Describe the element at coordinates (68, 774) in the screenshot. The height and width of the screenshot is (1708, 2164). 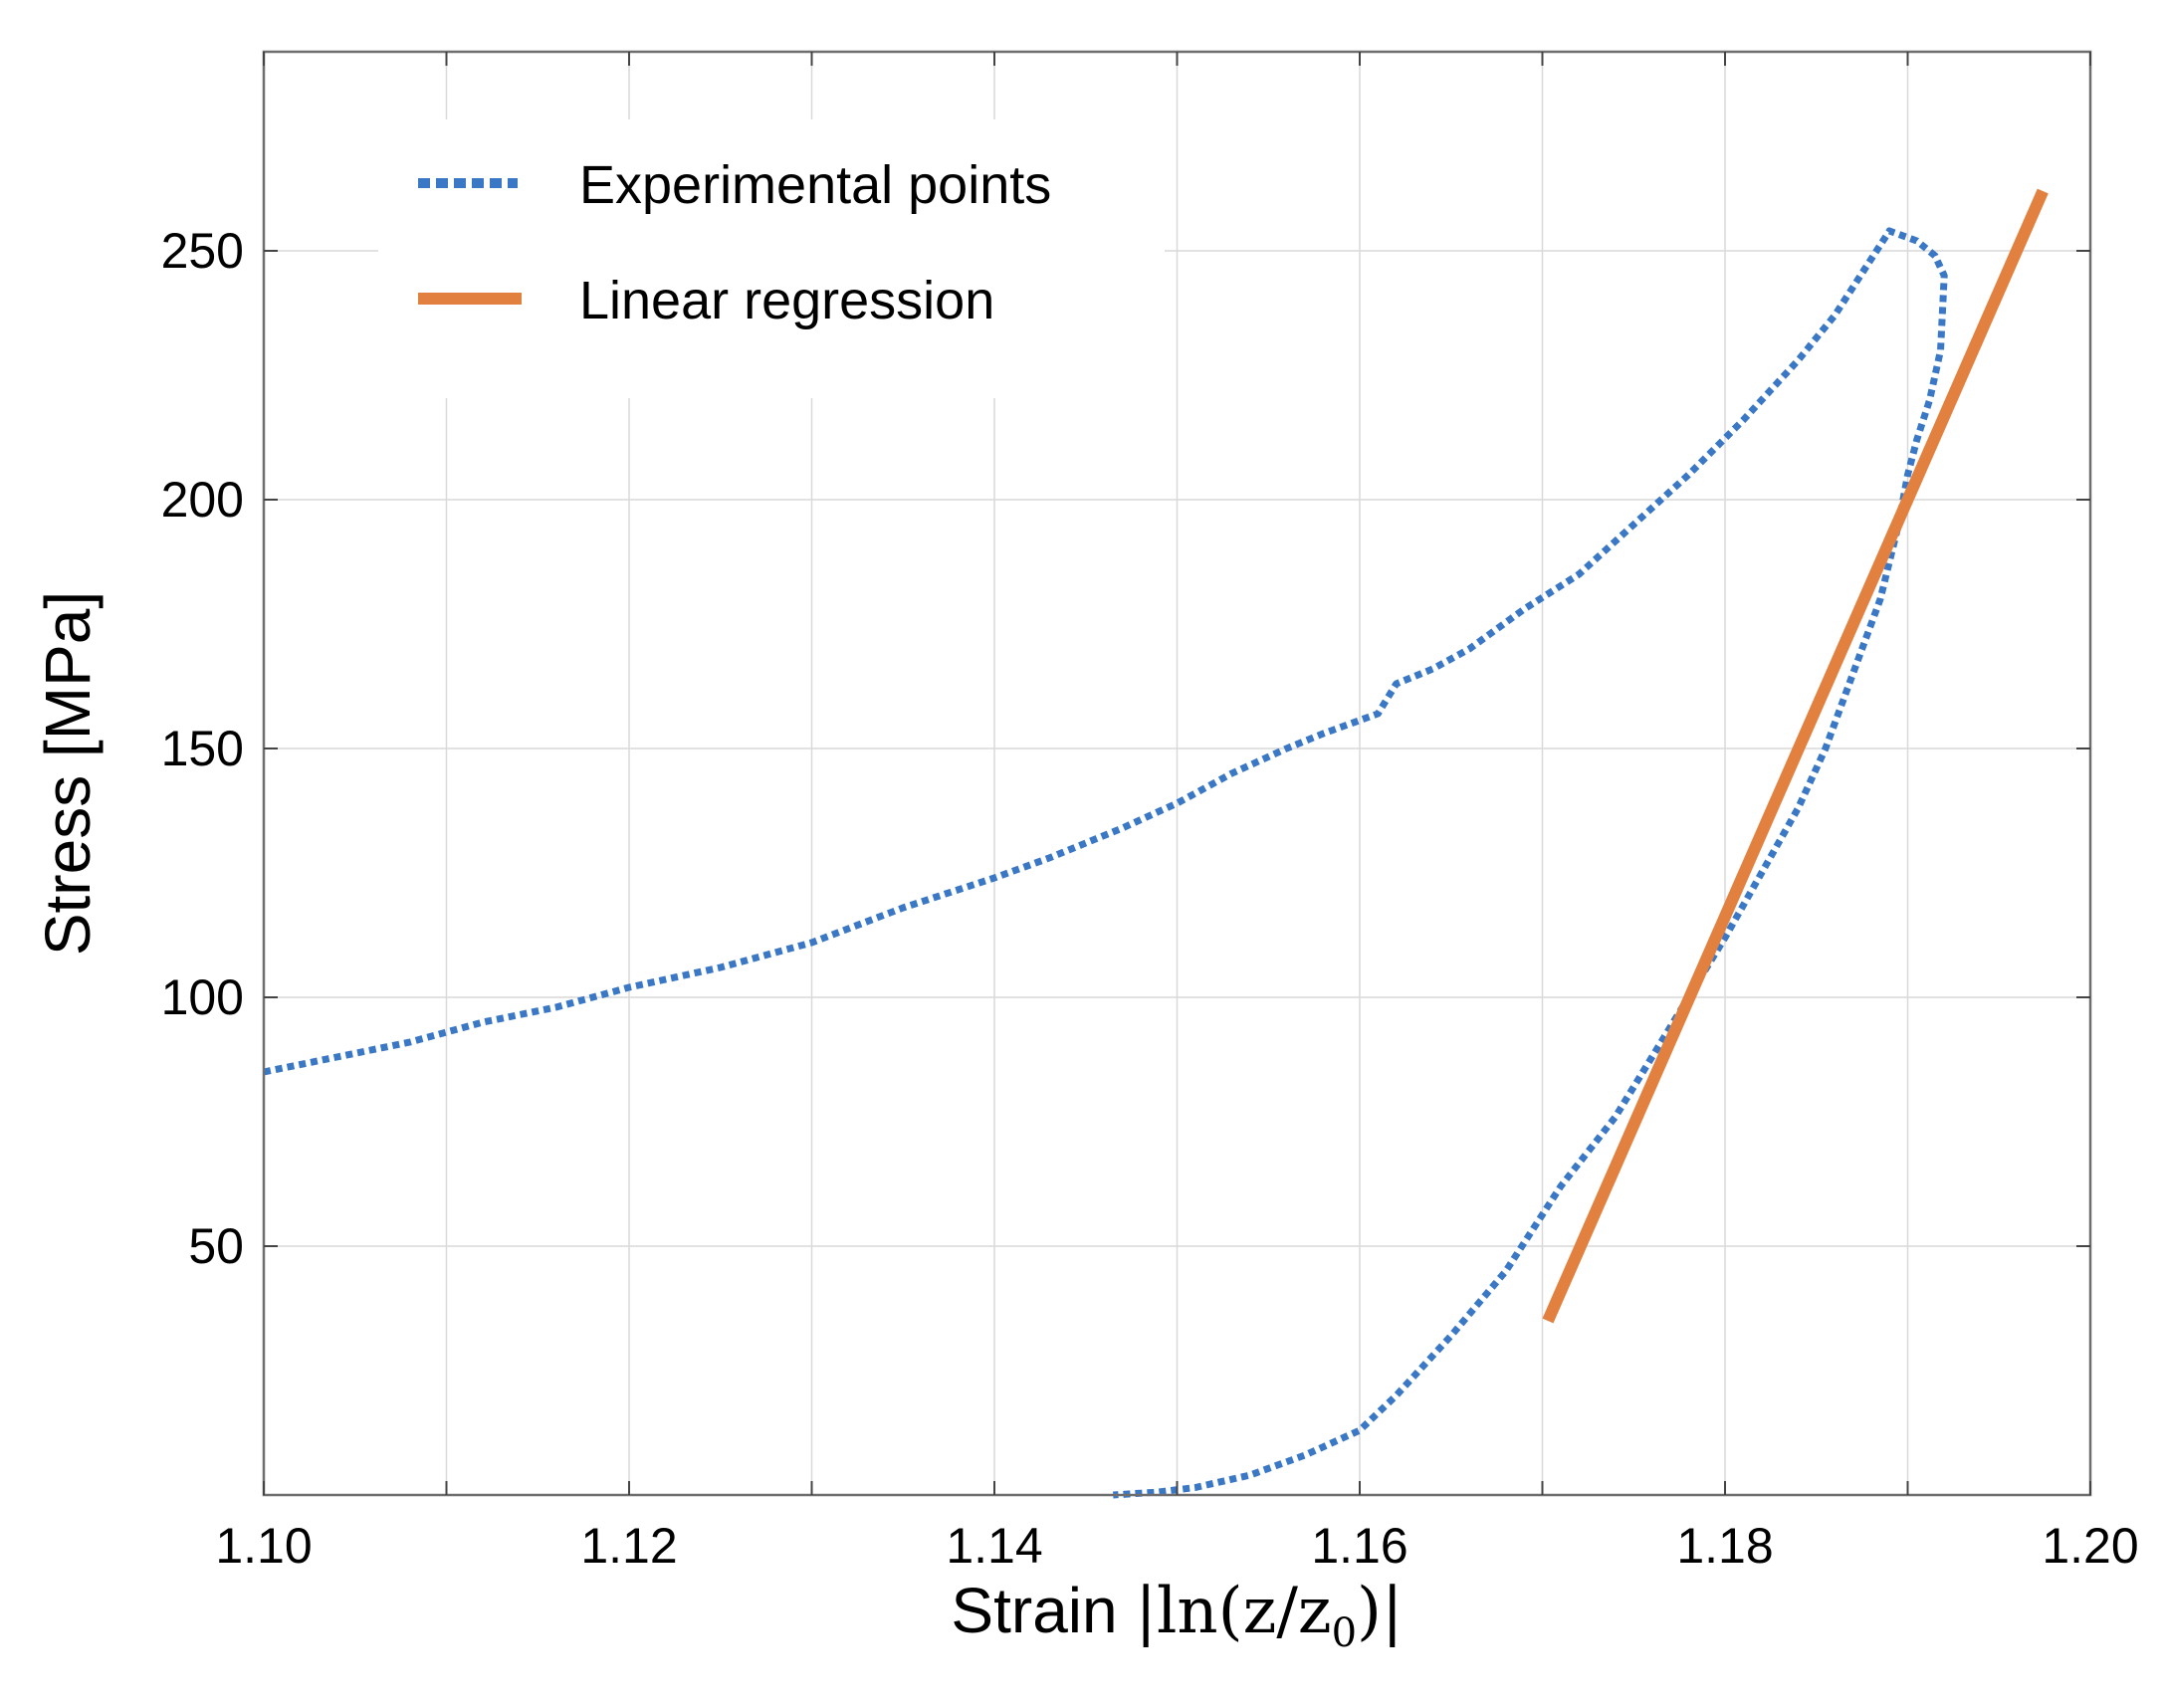
I see `y-axis-title: Stress [MPa]` at that location.